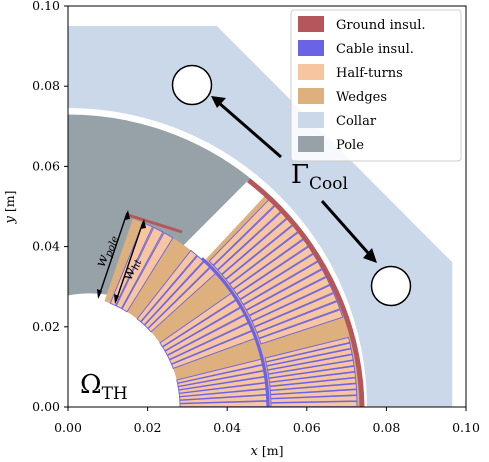 The width and height of the screenshot is (489, 462). Describe the element at coordinates (345, 227) in the screenshot. I see `arrow-to-lower-hole` at that location.